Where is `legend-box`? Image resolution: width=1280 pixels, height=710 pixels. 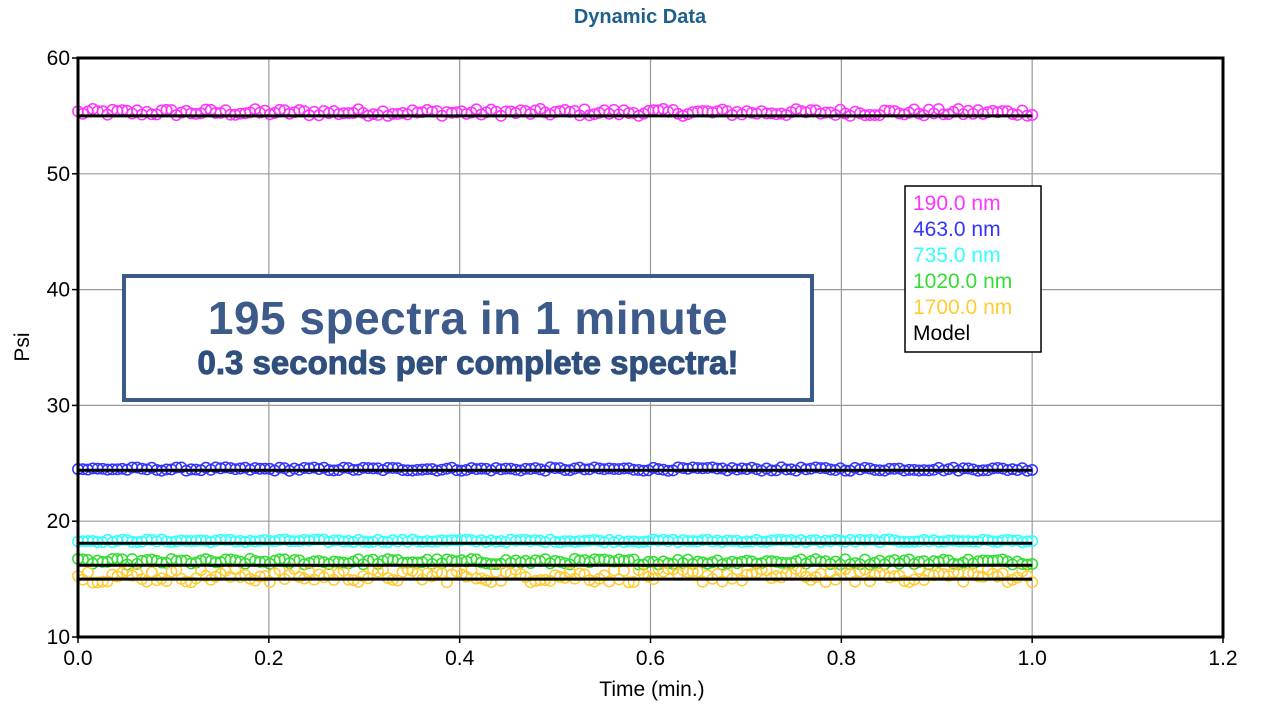
legend-box is located at coordinates (973, 269).